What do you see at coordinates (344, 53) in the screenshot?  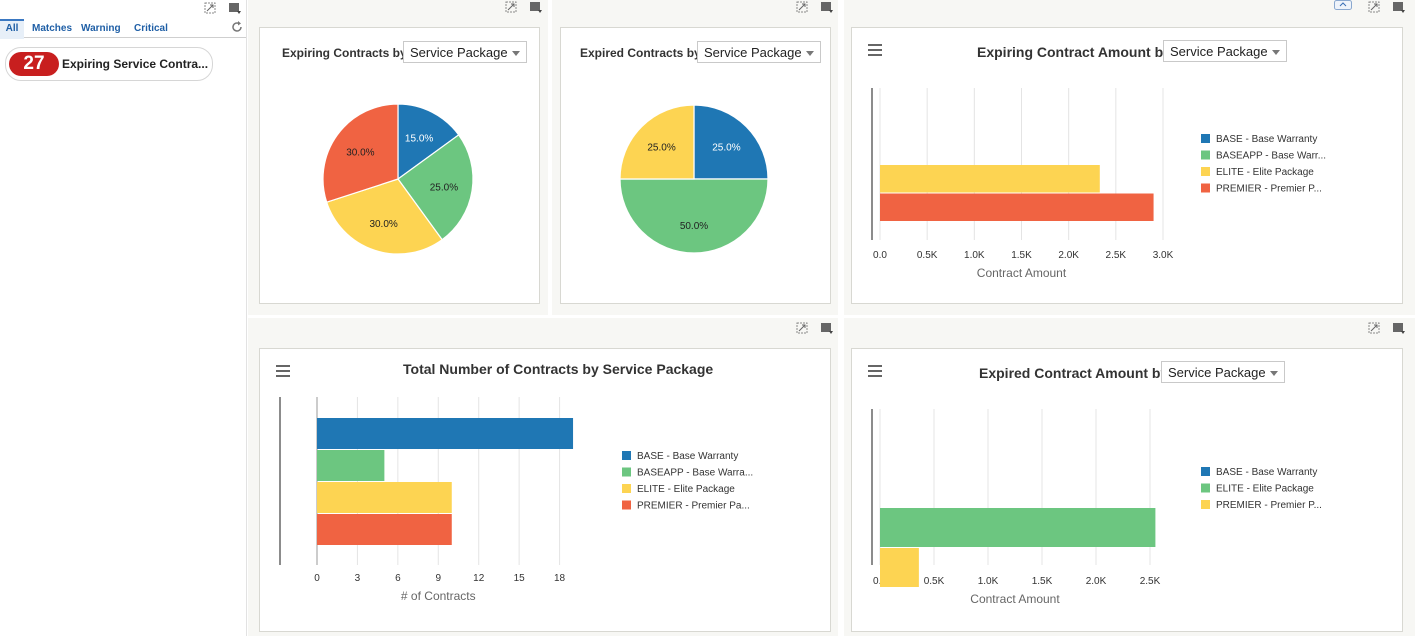 I see `panel-title: Expiring Contracts by` at bounding box center [344, 53].